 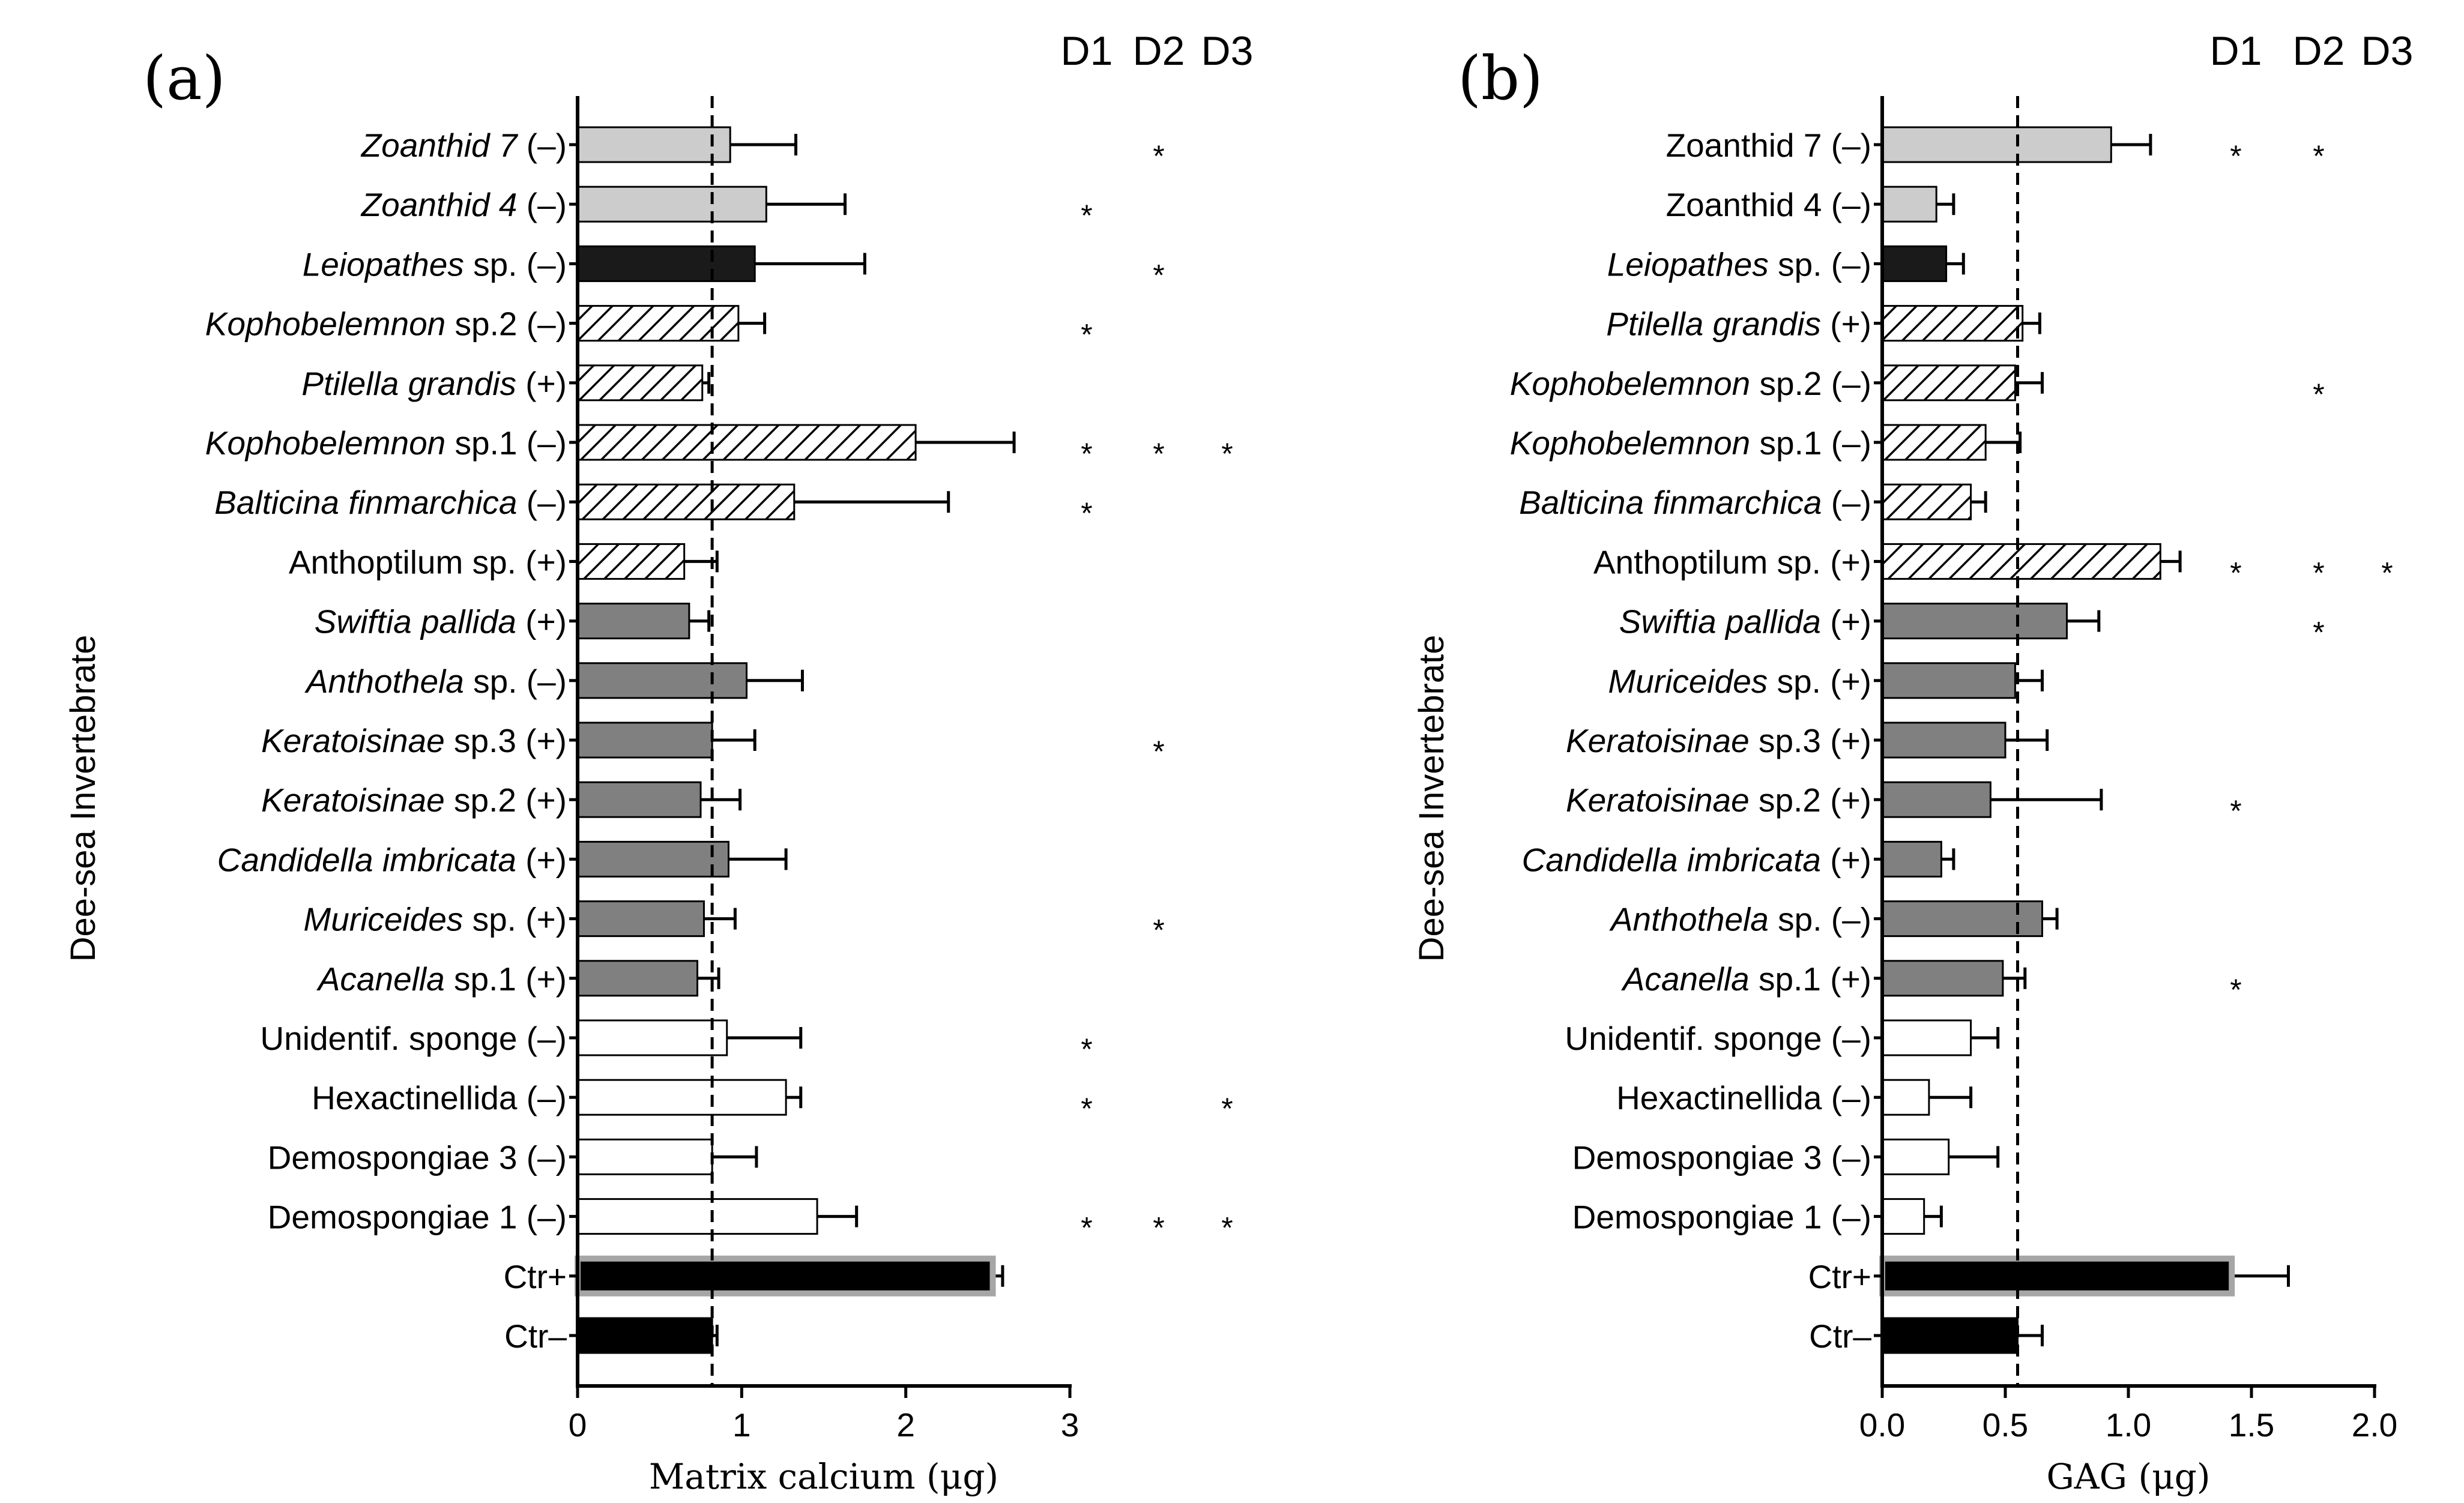 I want to click on x-tick-label: 2, so click(x=905, y=1425).